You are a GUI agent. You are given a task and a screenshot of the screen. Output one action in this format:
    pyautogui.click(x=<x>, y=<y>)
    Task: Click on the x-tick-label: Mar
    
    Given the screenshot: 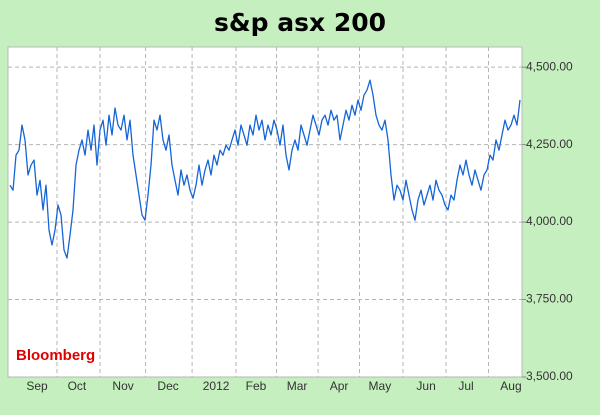 What is the action you would take?
    pyautogui.click(x=297, y=386)
    